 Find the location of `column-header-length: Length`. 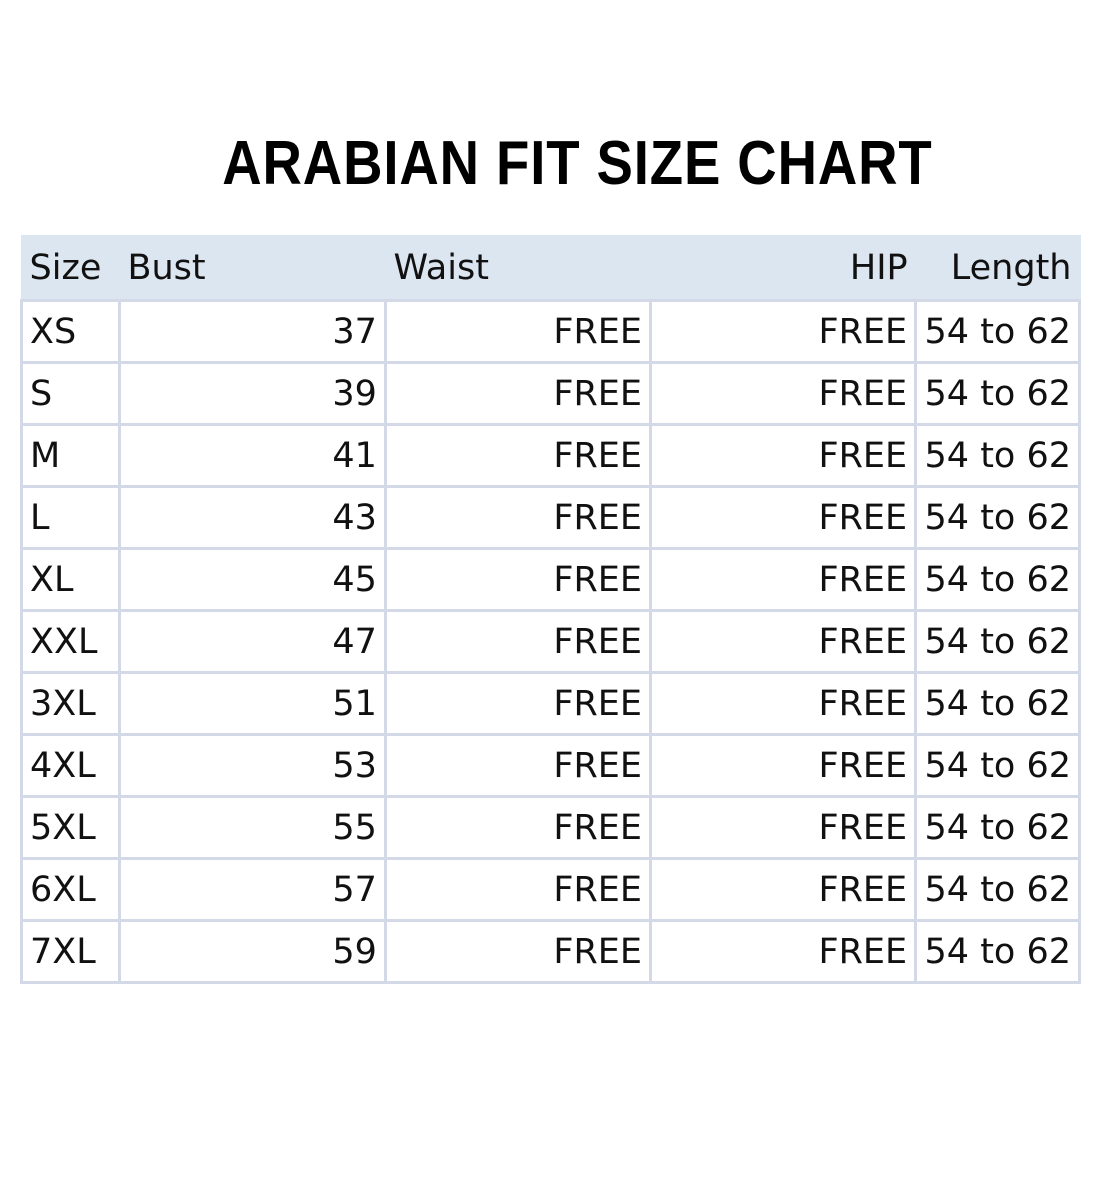

column-header-length: Length is located at coordinates (997, 268).